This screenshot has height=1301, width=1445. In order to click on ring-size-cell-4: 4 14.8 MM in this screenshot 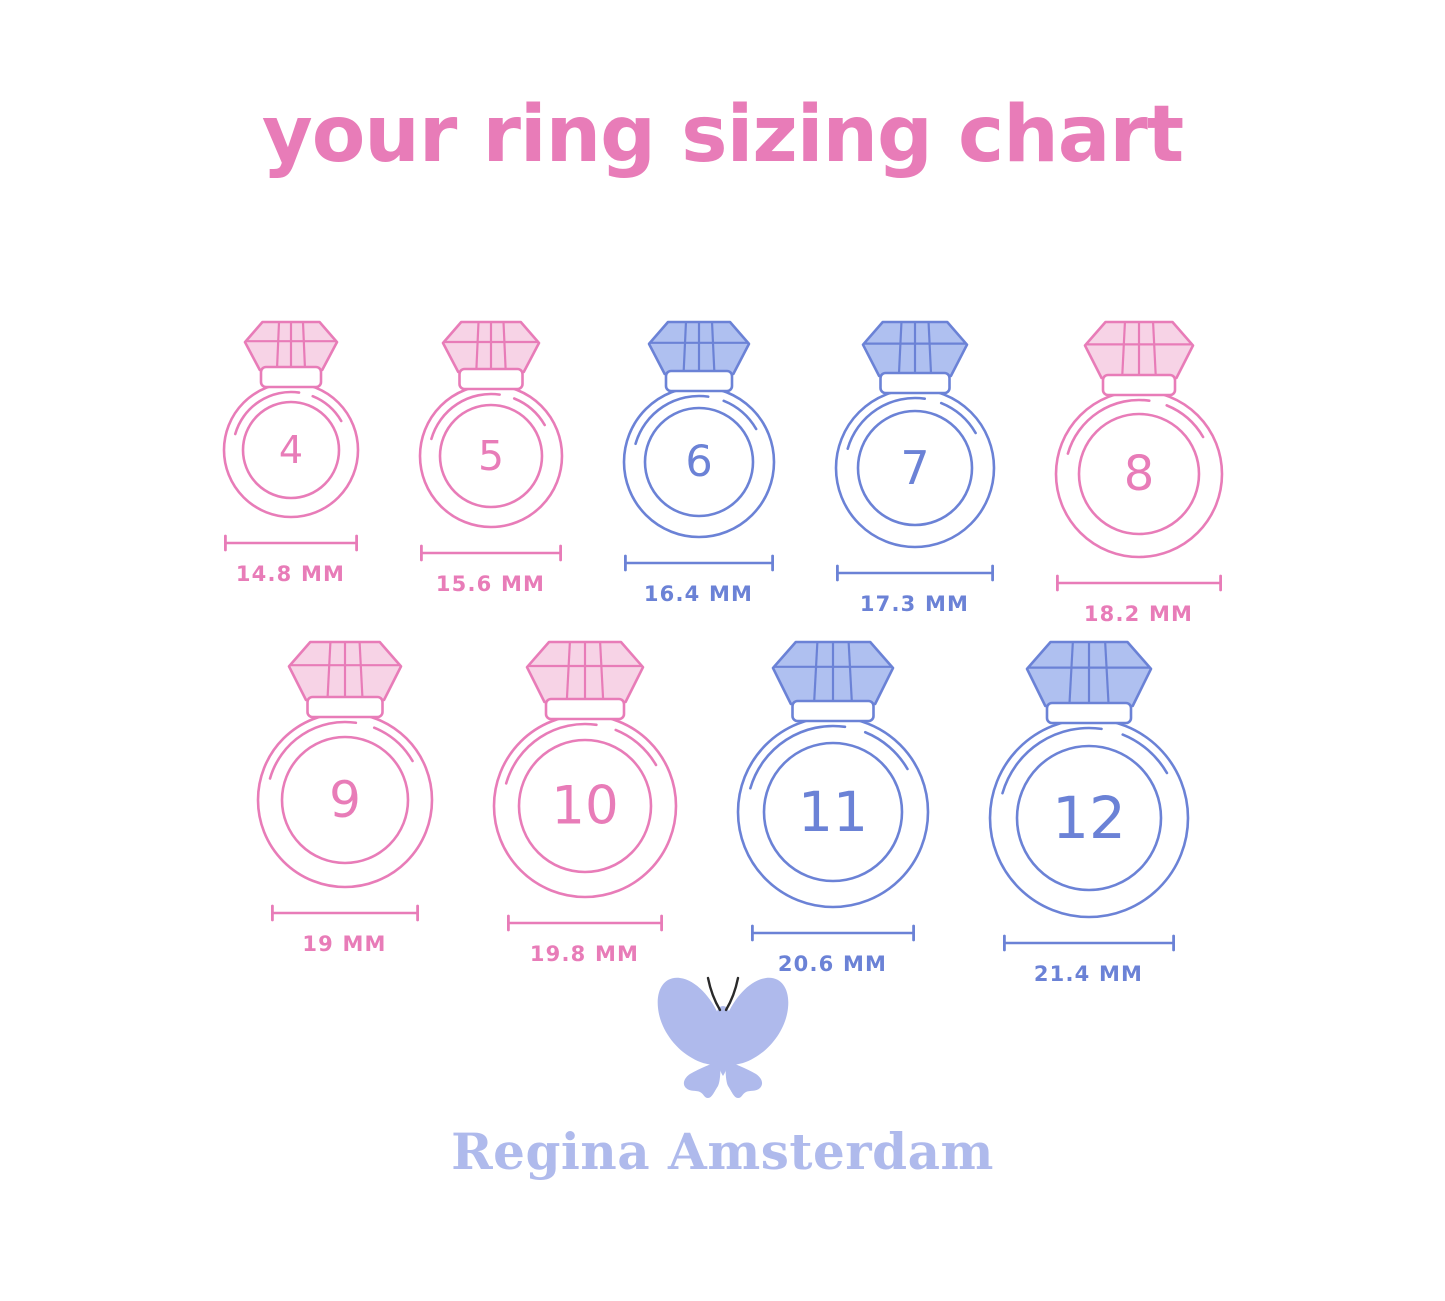, I will do `click(291, 452)`.